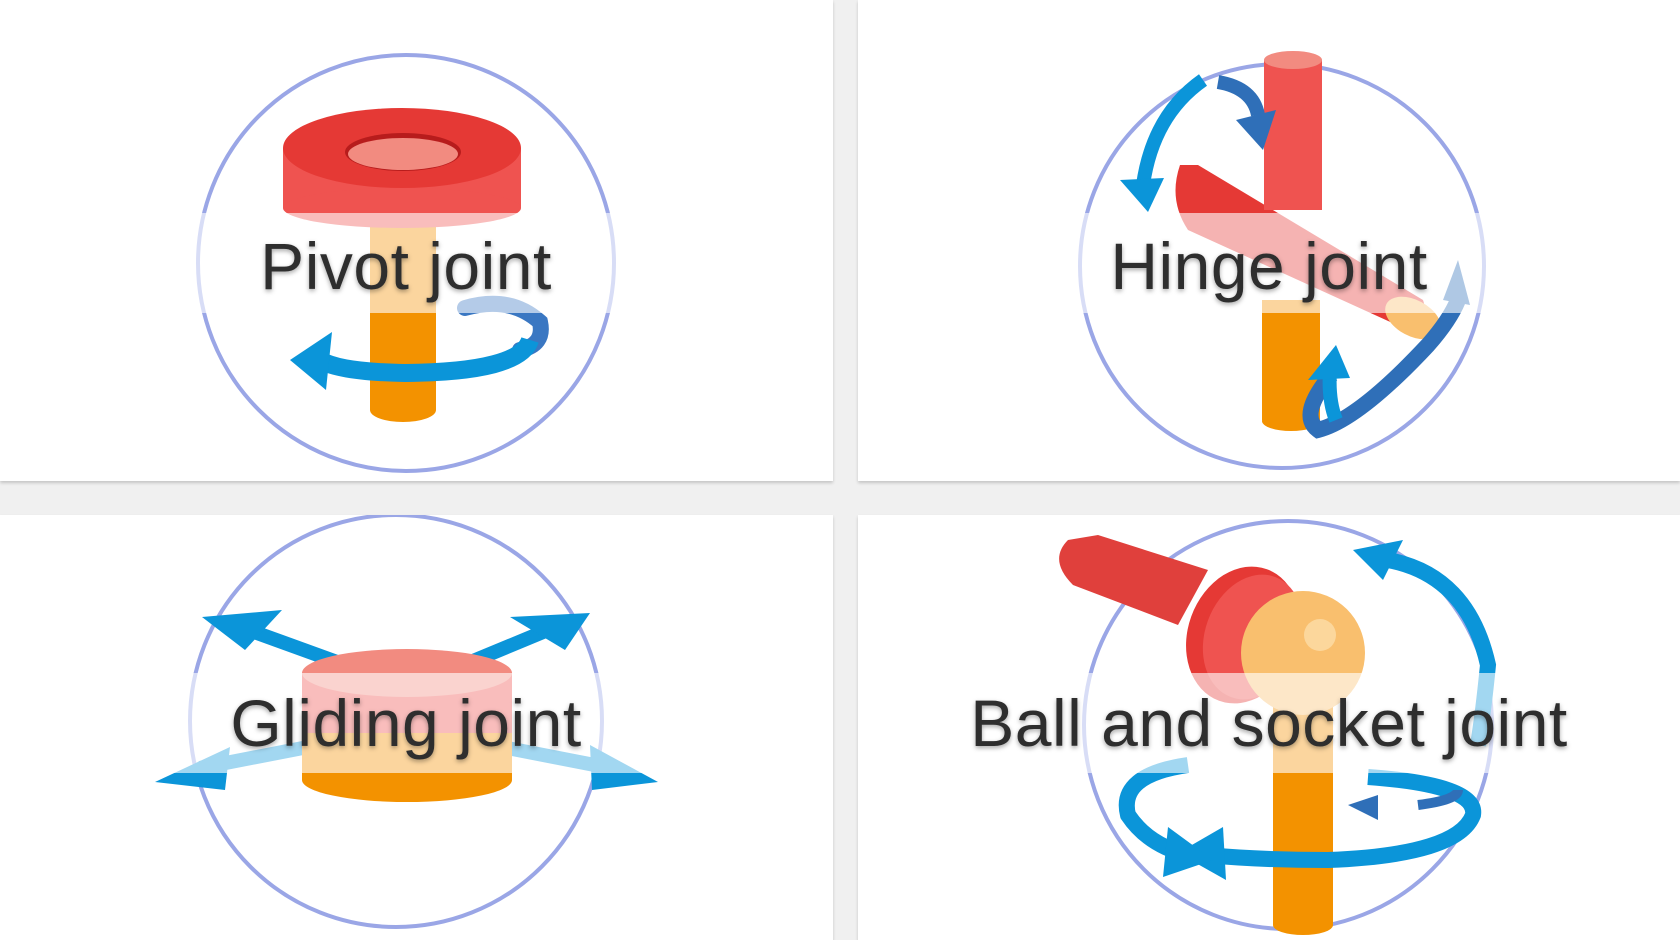  What do you see at coordinates (406, 266) in the screenshot?
I see `pivot-joint-label: Pivot joint` at bounding box center [406, 266].